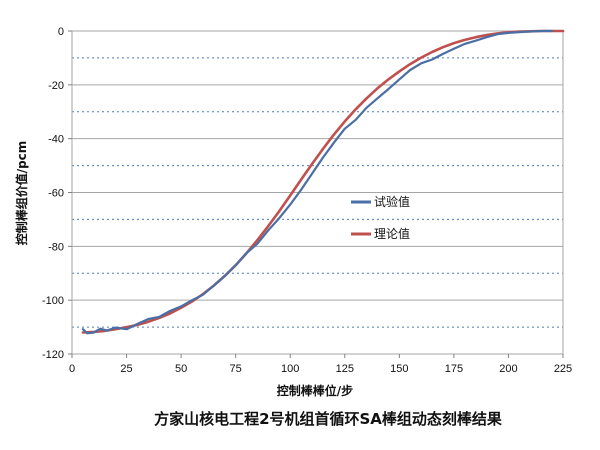  I want to click on legend: 试验值 理论值, so click(380, 217).